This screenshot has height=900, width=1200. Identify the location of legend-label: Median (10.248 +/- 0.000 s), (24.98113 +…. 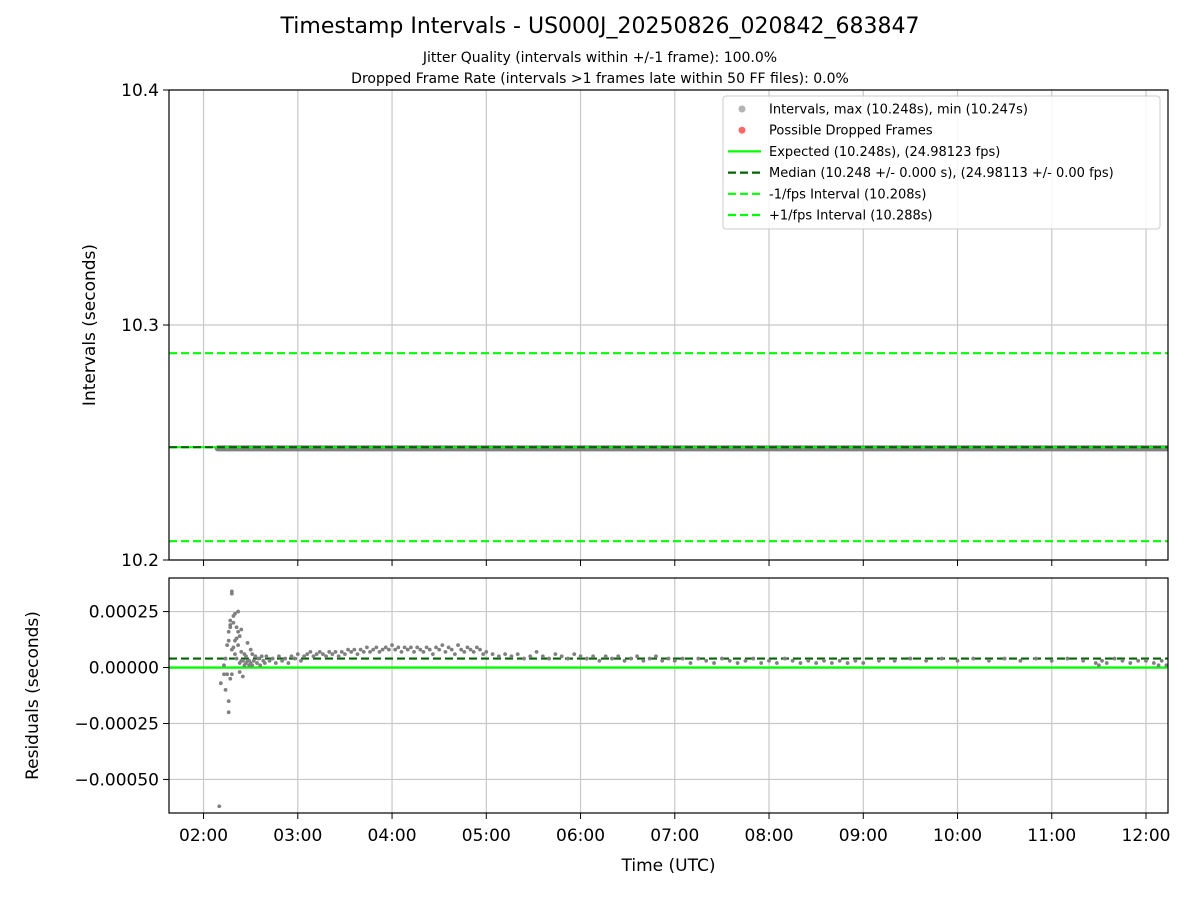
(941, 173).